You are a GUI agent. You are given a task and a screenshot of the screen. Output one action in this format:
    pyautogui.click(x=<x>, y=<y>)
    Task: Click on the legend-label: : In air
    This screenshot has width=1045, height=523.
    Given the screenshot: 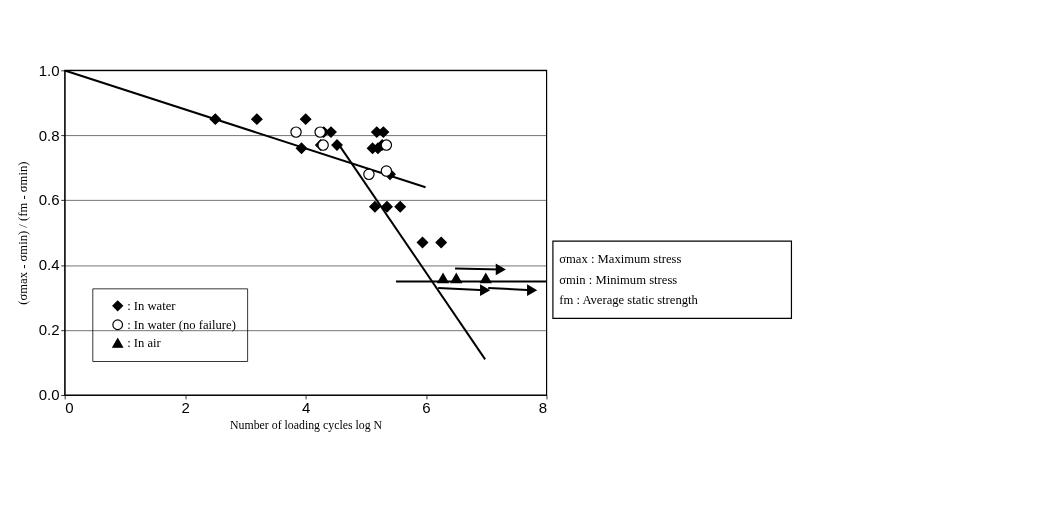 What is the action you would take?
    pyautogui.click(x=144, y=342)
    